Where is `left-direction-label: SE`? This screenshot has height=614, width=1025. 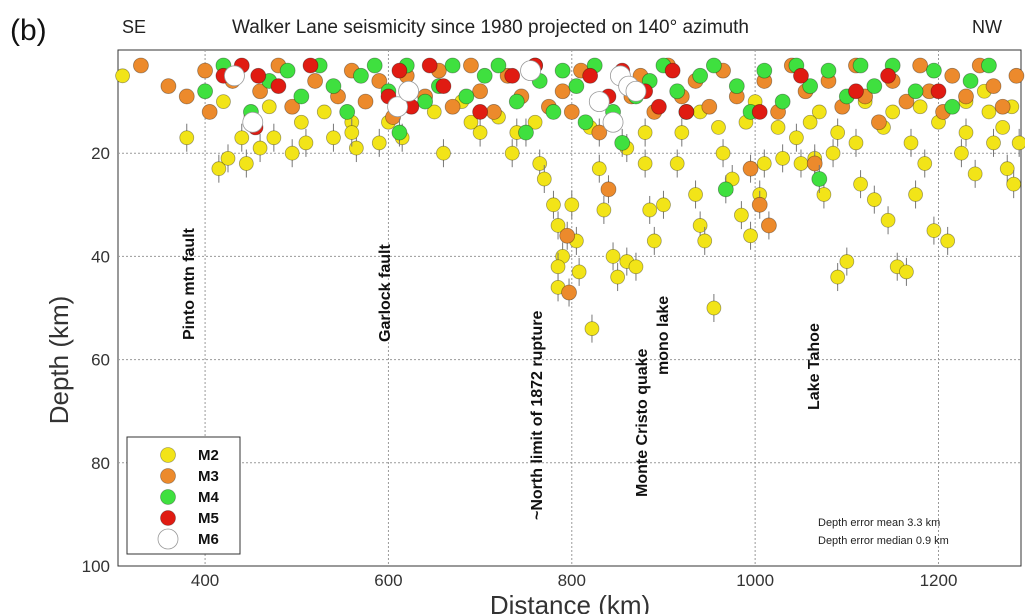 left-direction-label: SE is located at coordinates (134, 27).